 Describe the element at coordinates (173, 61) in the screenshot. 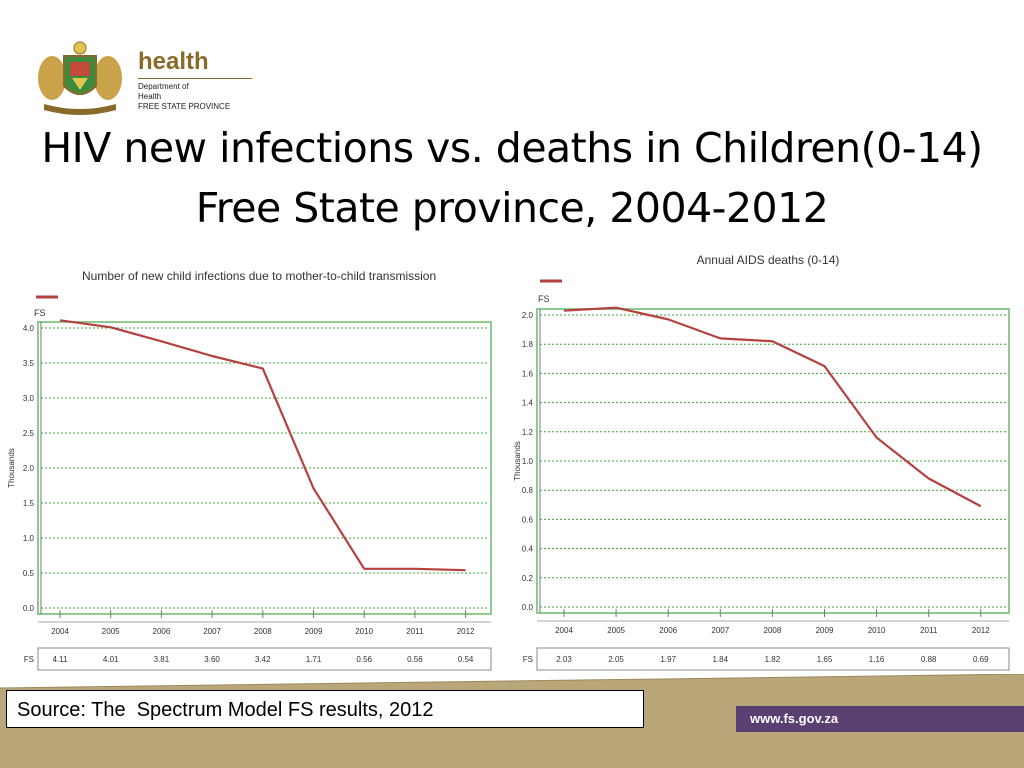

I see `logo-brand: health` at that location.